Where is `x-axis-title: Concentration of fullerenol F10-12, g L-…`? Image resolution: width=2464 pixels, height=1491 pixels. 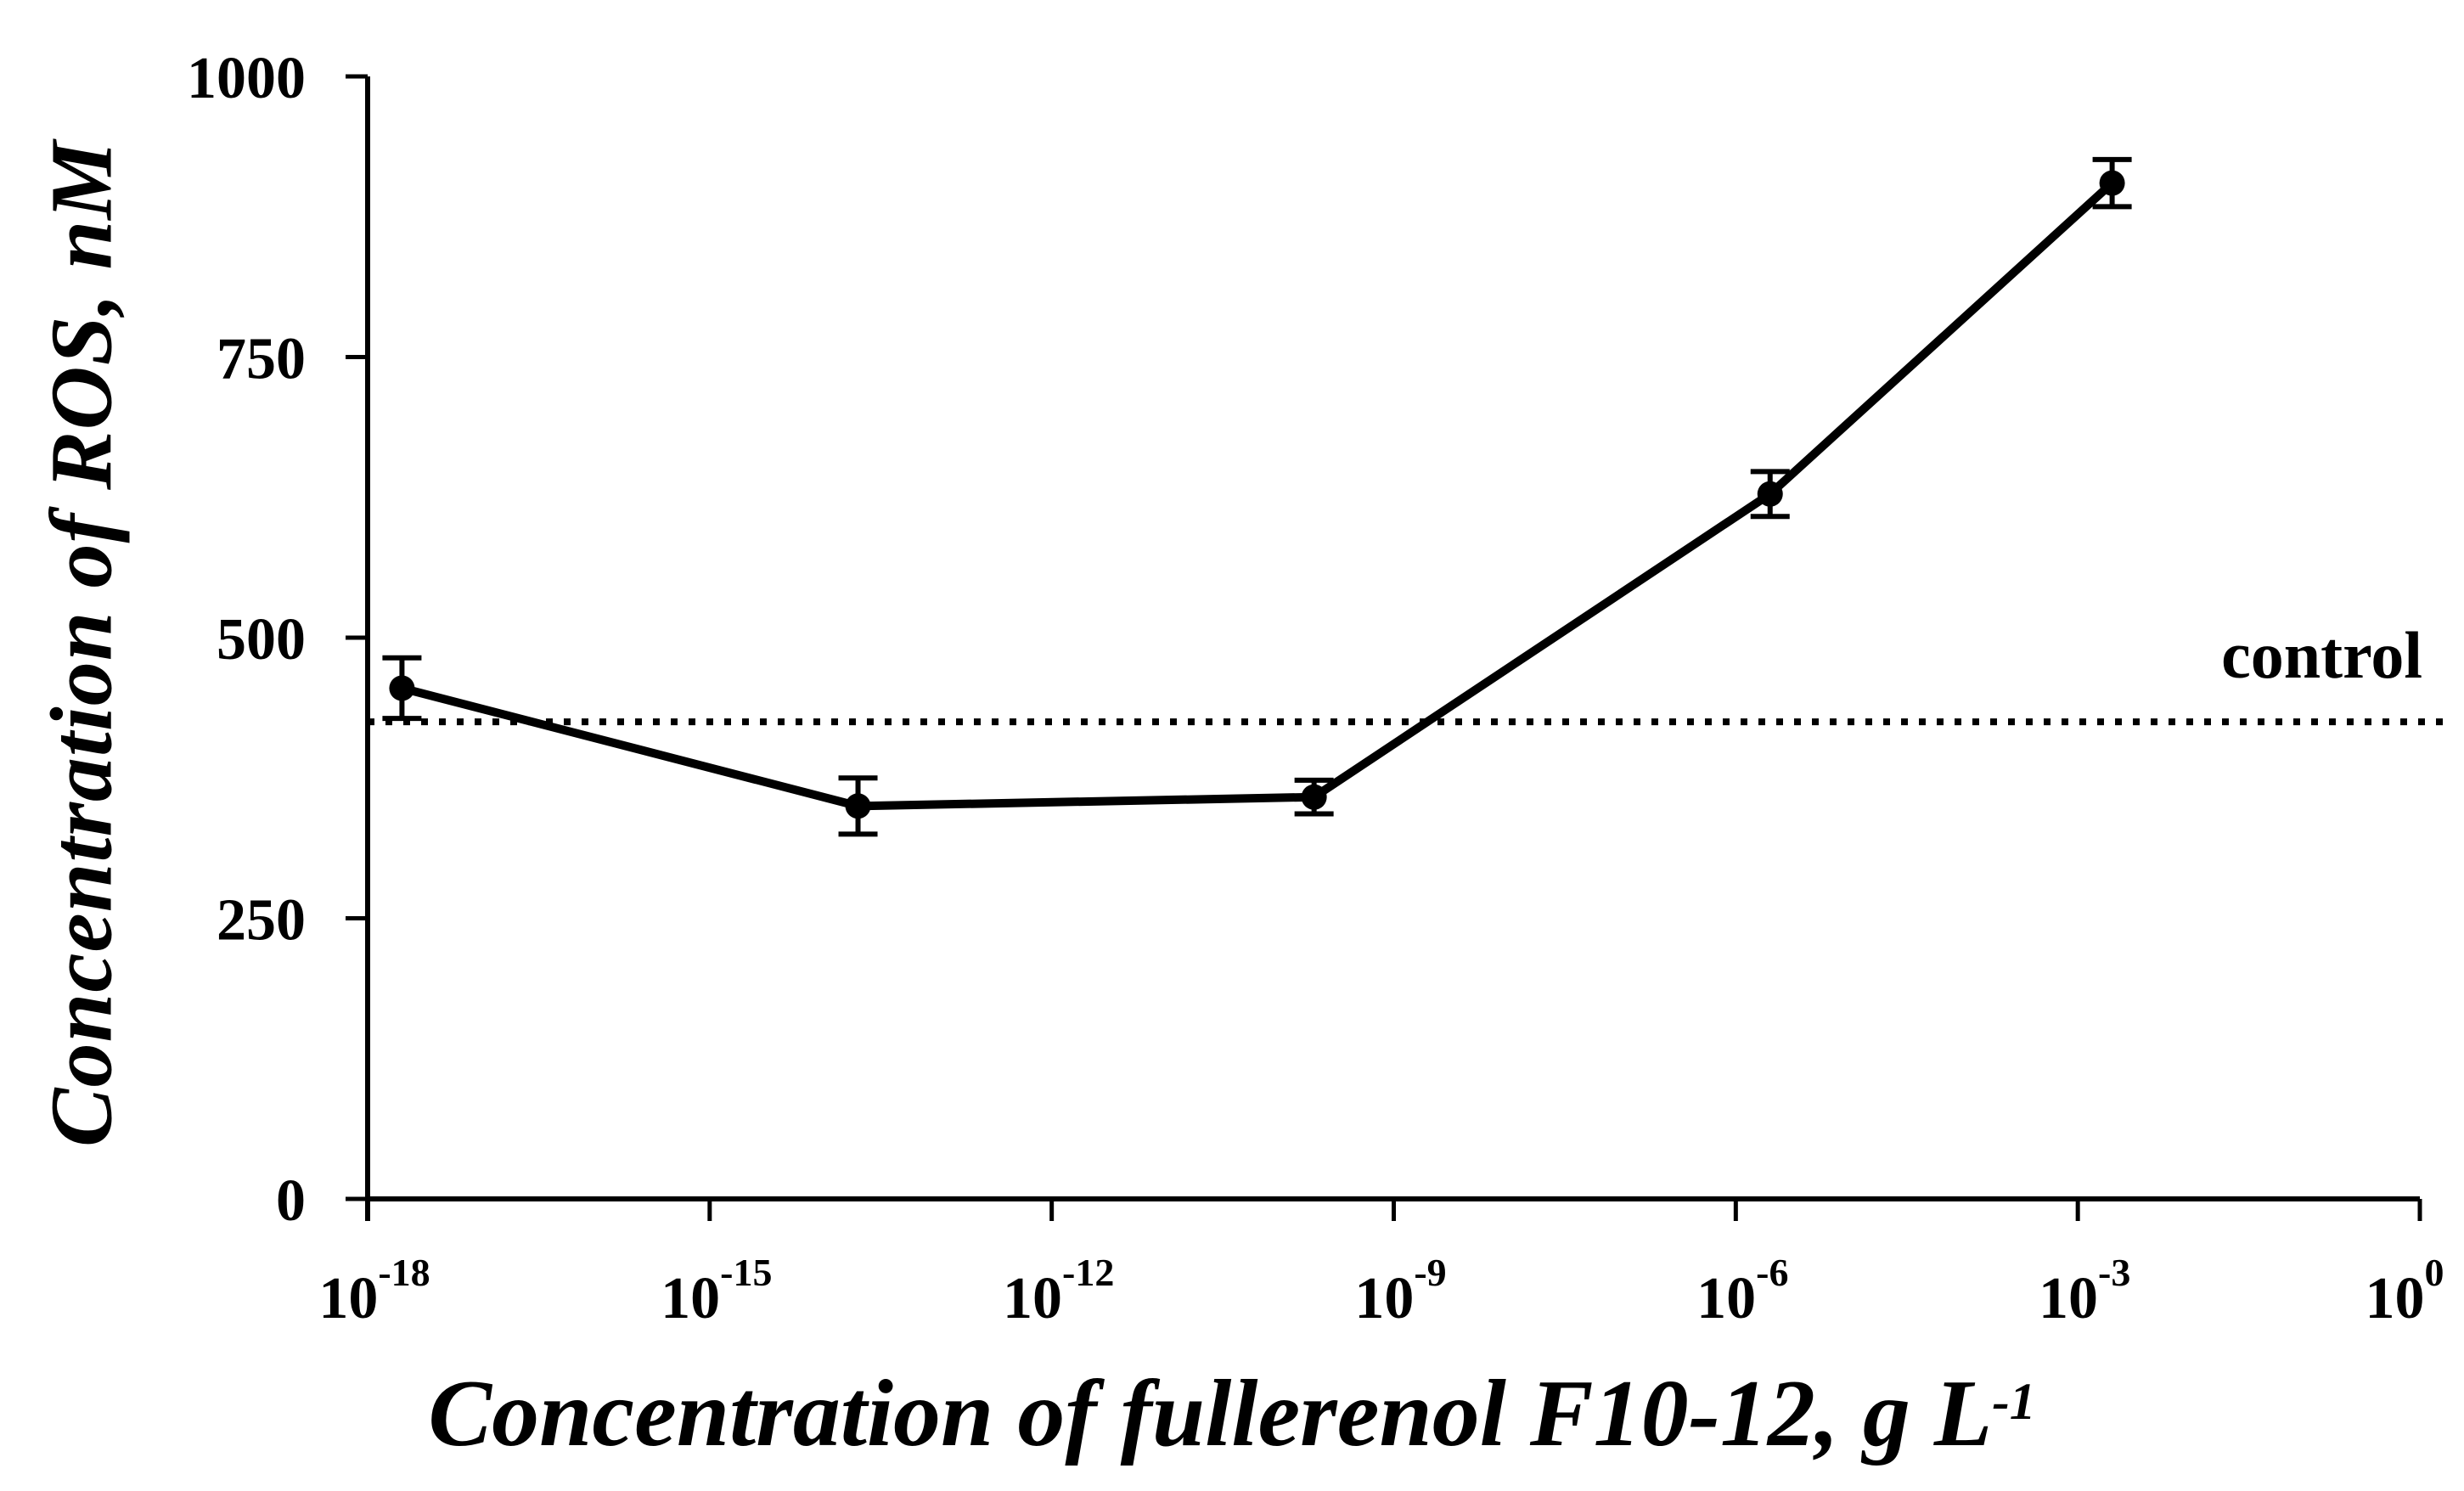 x-axis-title: Concentration of fullerenol F10-12, g L-… is located at coordinates (1232, 1414).